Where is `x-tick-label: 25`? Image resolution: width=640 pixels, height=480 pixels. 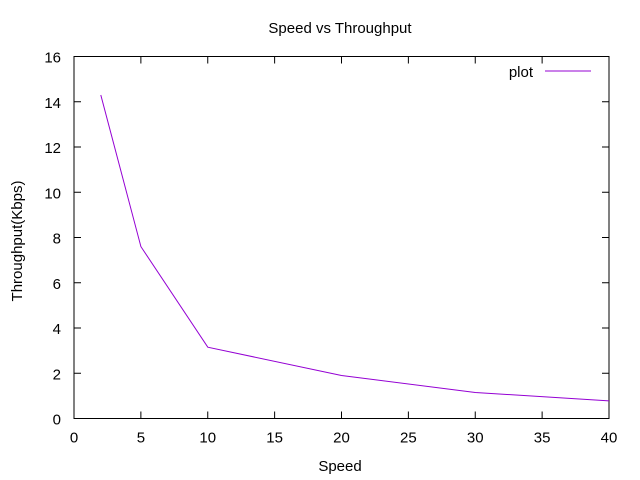
x-tick-label: 25 is located at coordinates (408, 438).